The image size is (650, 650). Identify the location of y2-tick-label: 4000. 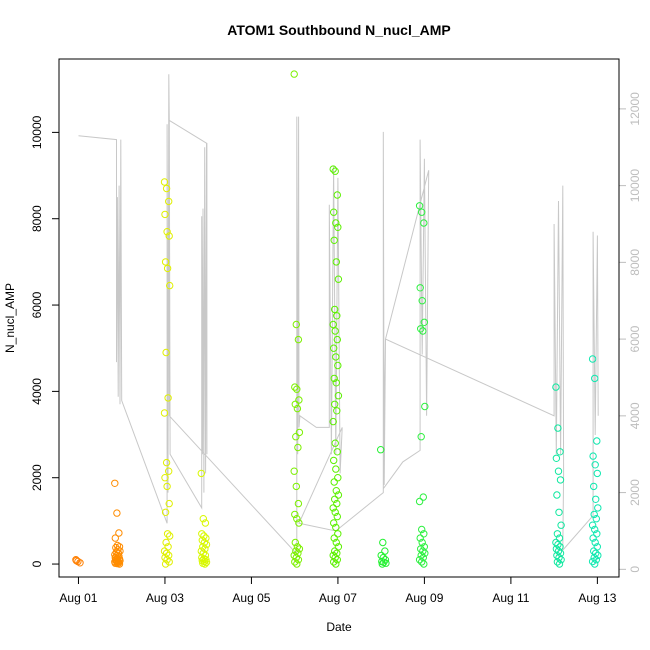
(635, 415).